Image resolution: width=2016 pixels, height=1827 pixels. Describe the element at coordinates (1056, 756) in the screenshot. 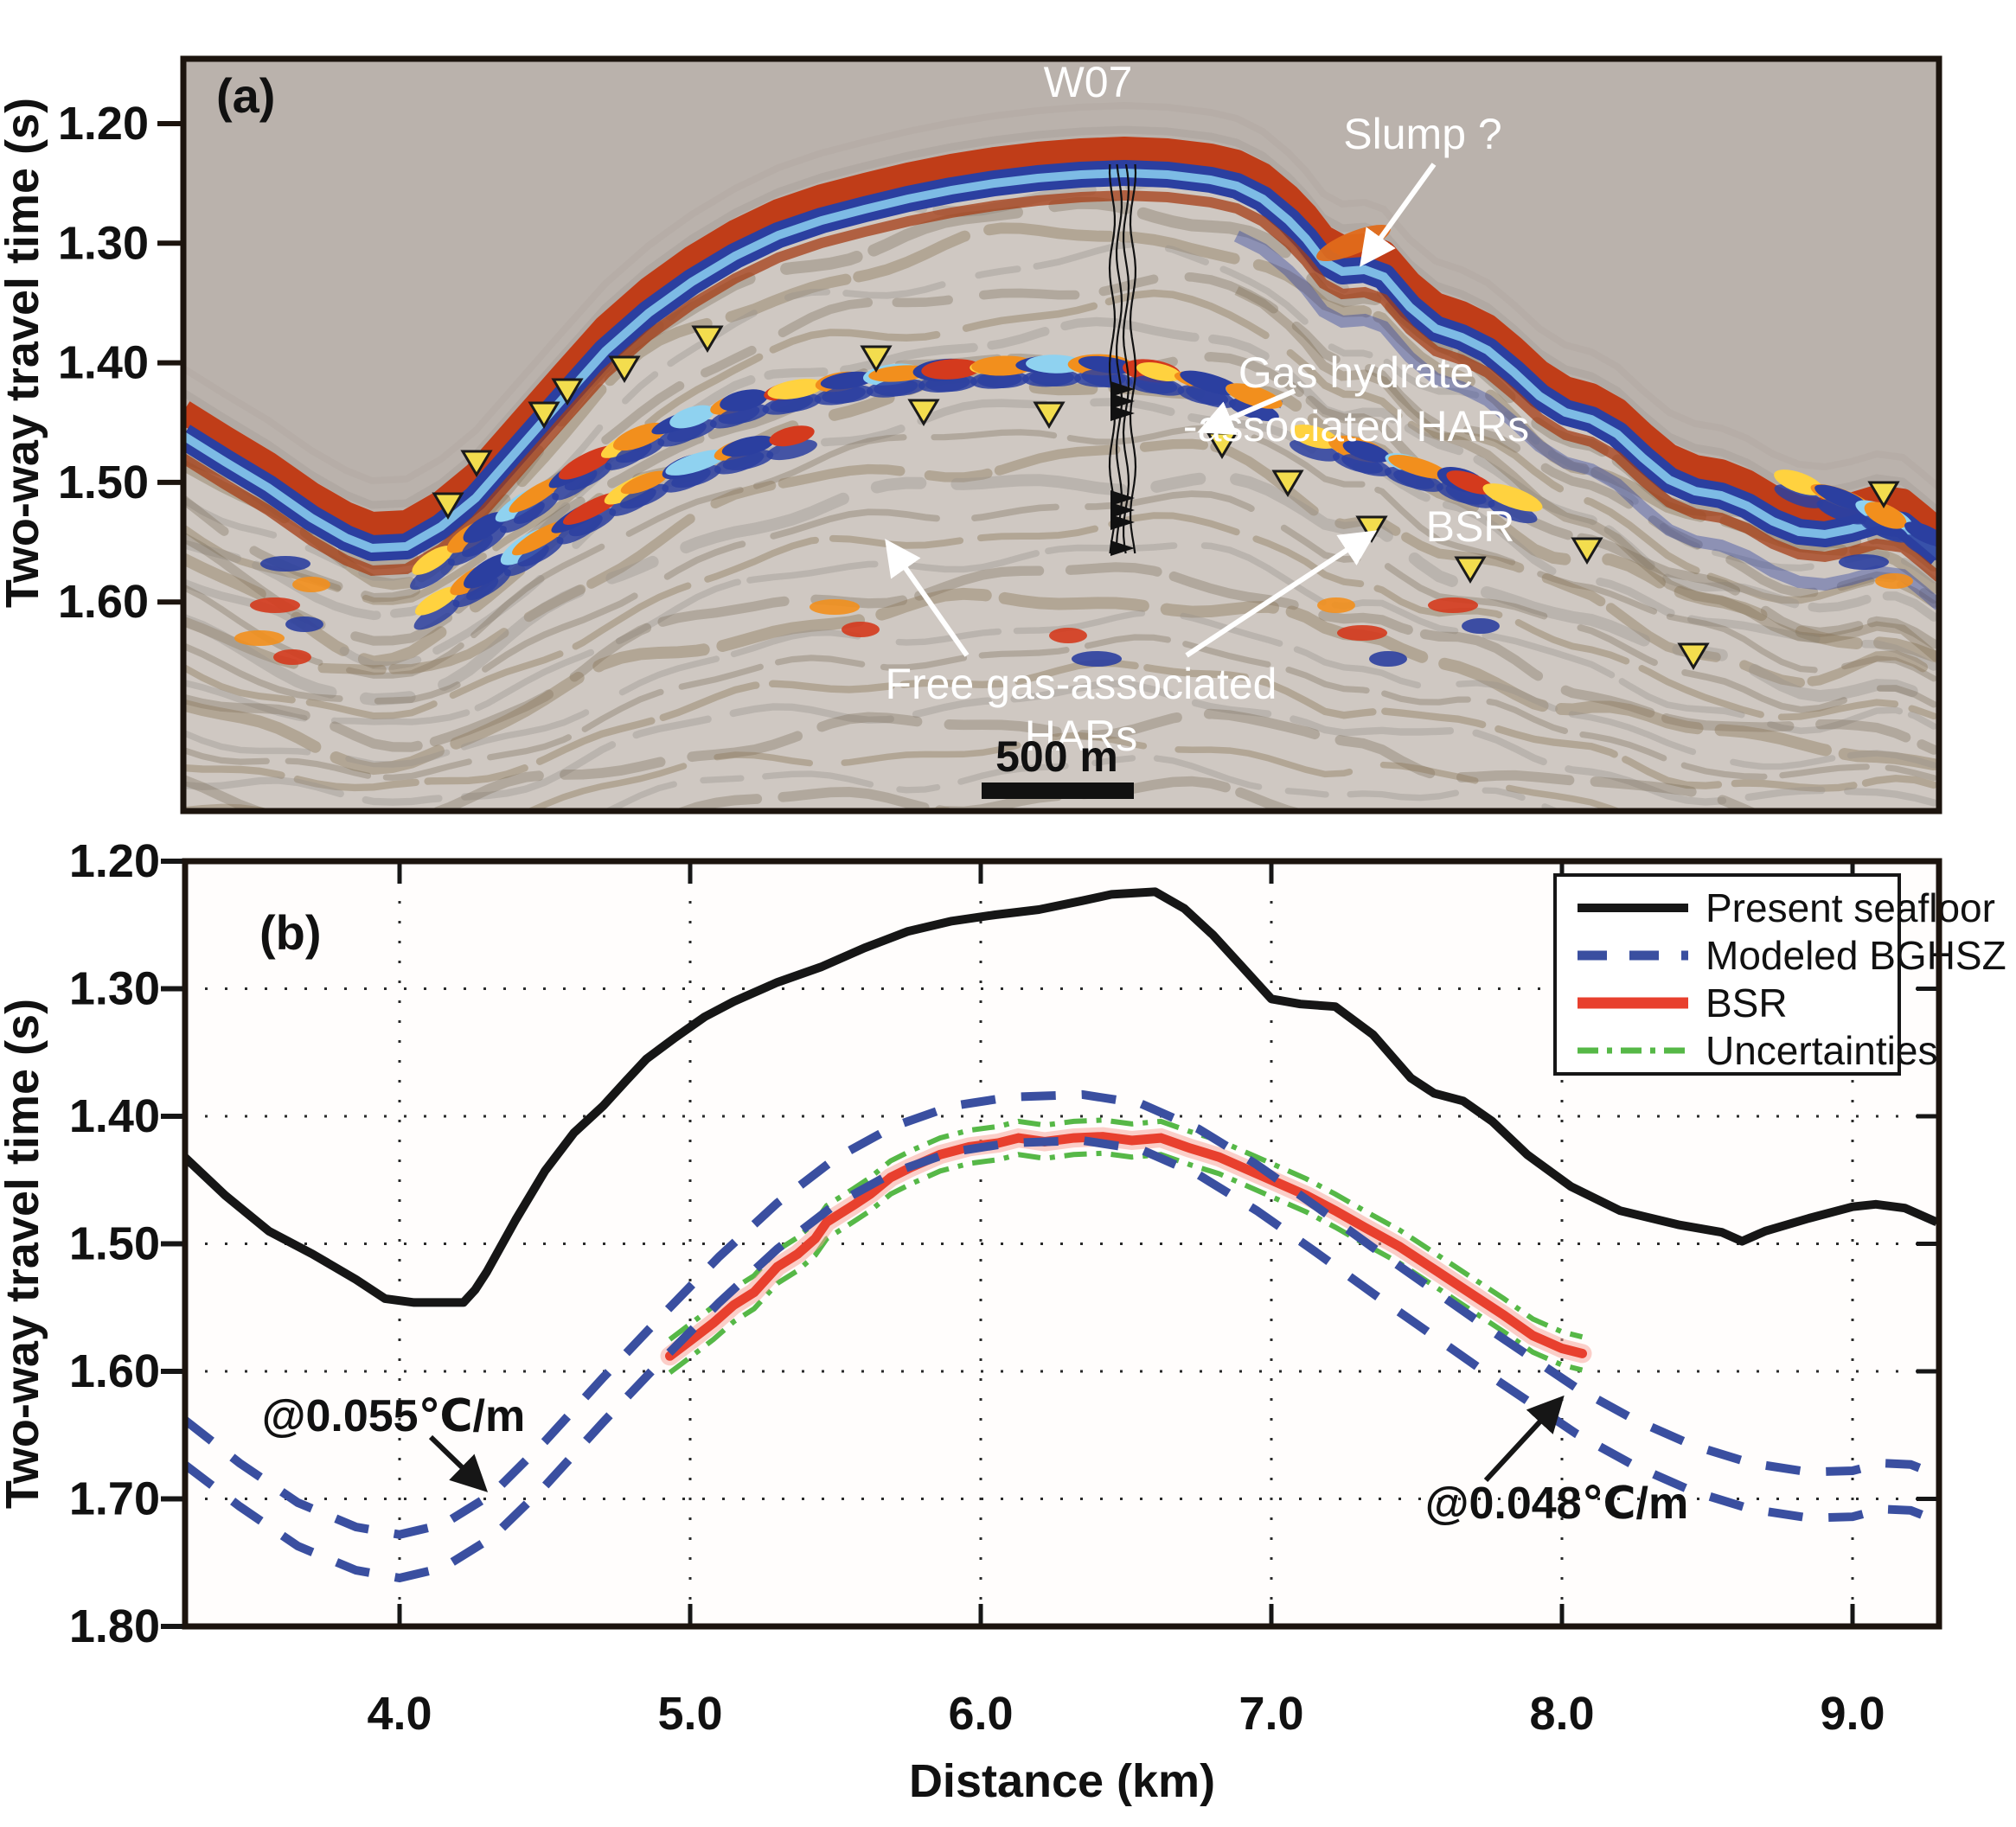

I see `scale-bar-label: 500 m` at that location.